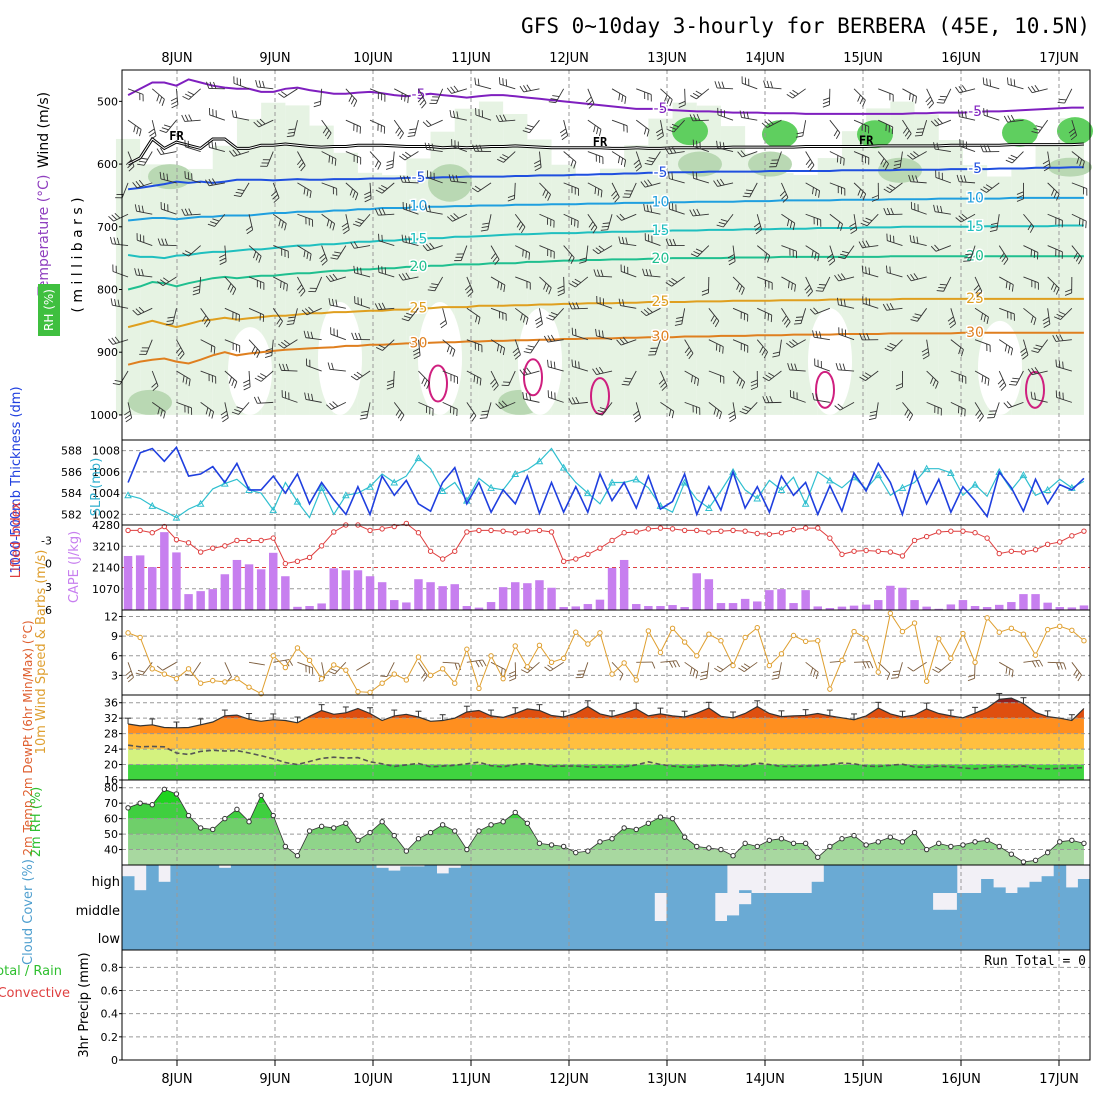 Image resolution: width=1100 pixels, height=1100 pixels. I want to click on rh-shade-green, so click(1020, 132).